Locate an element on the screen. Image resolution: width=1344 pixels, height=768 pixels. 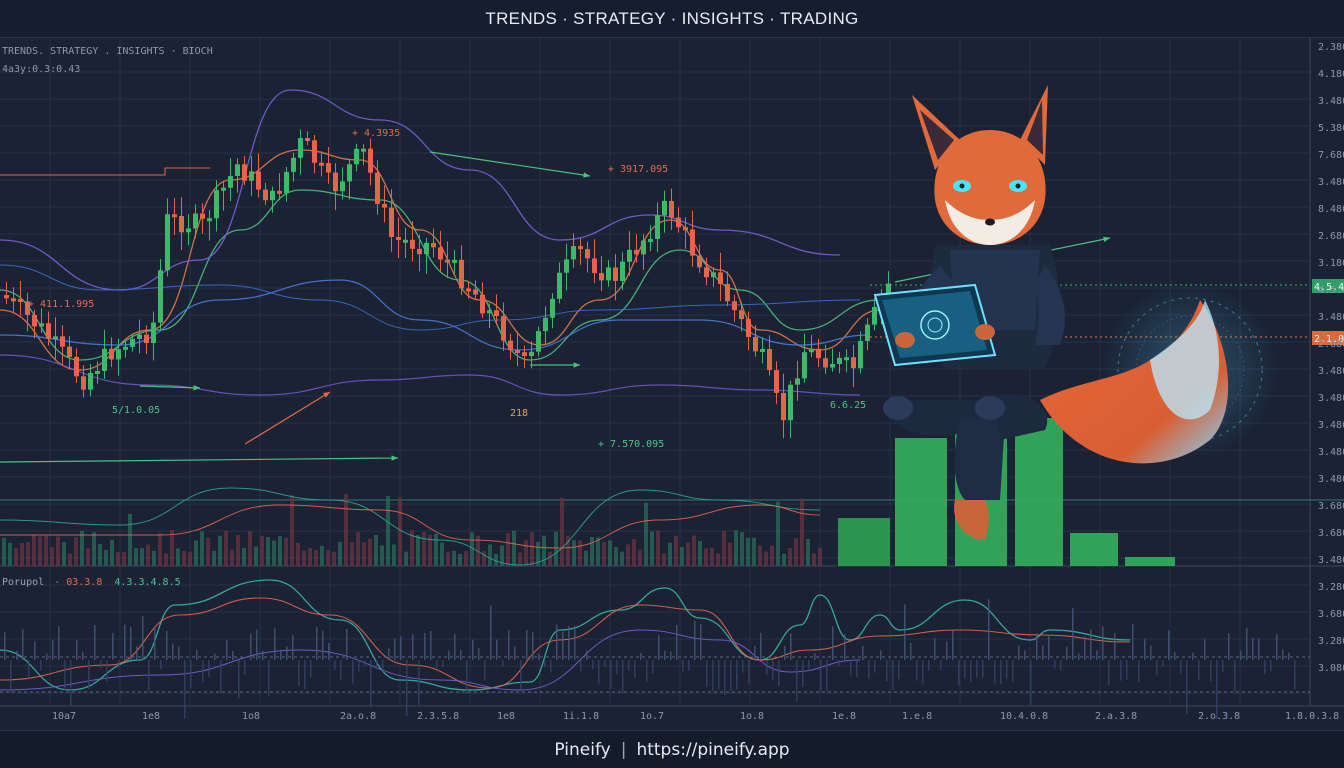
indicator-legend: Porupol - 03.3.8 4.3.3.4.8.5 is located at coordinates (91, 582).